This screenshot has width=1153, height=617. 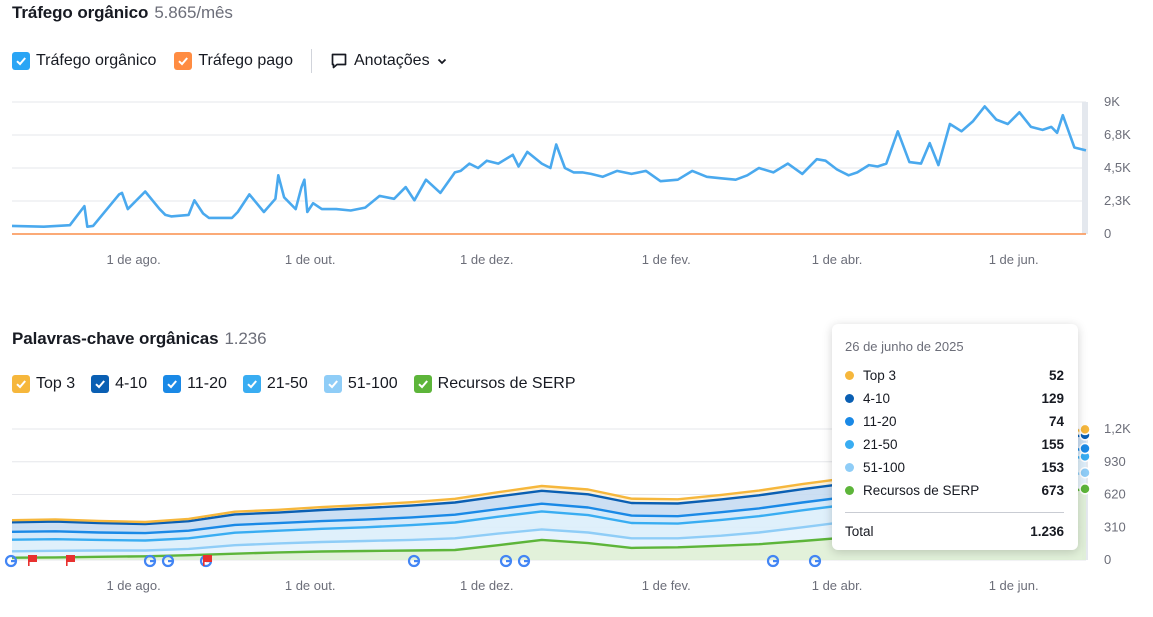 I want to click on organic-traffic-title-text: Tráfego orgânico, so click(x=80, y=12).